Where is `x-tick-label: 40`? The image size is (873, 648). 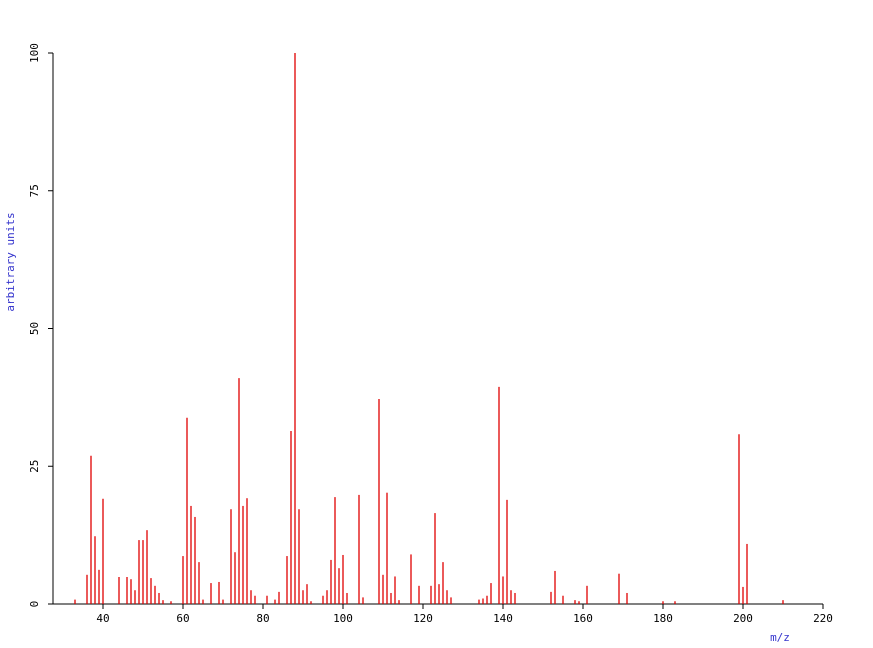 x-tick-label: 40 is located at coordinates (102, 618).